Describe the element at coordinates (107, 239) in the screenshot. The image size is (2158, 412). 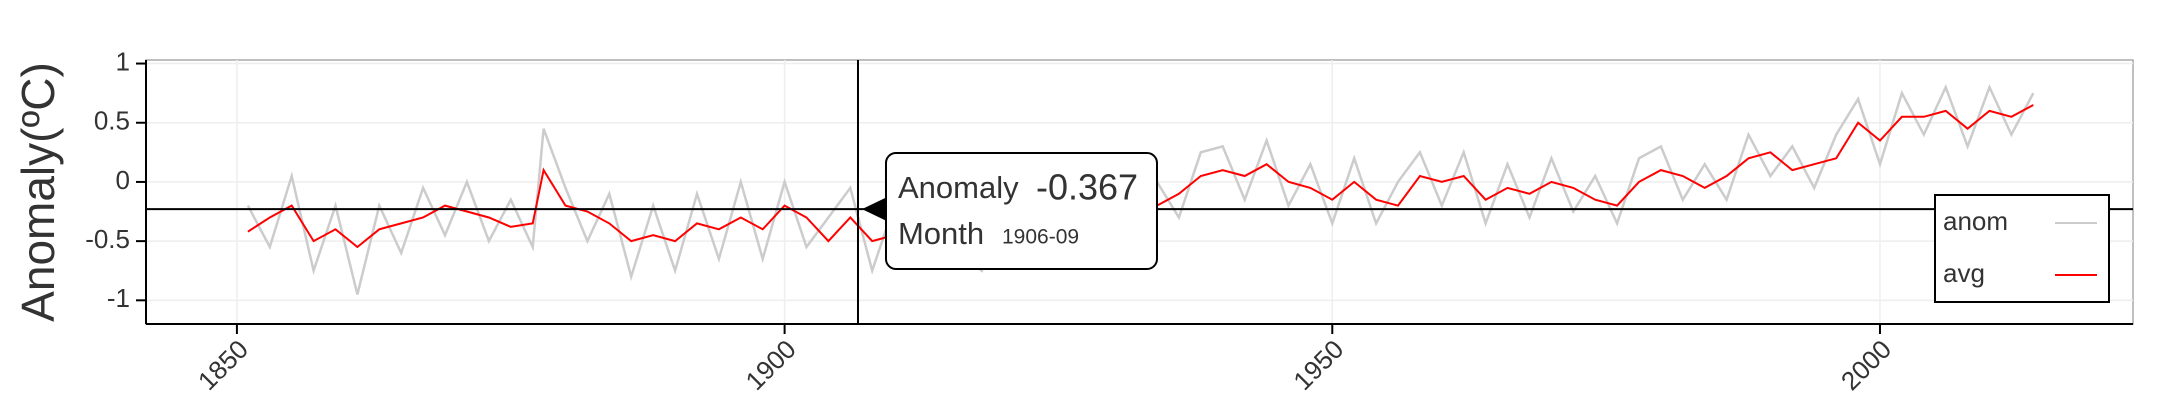
I see `y-tick-label: -0.5` at that location.